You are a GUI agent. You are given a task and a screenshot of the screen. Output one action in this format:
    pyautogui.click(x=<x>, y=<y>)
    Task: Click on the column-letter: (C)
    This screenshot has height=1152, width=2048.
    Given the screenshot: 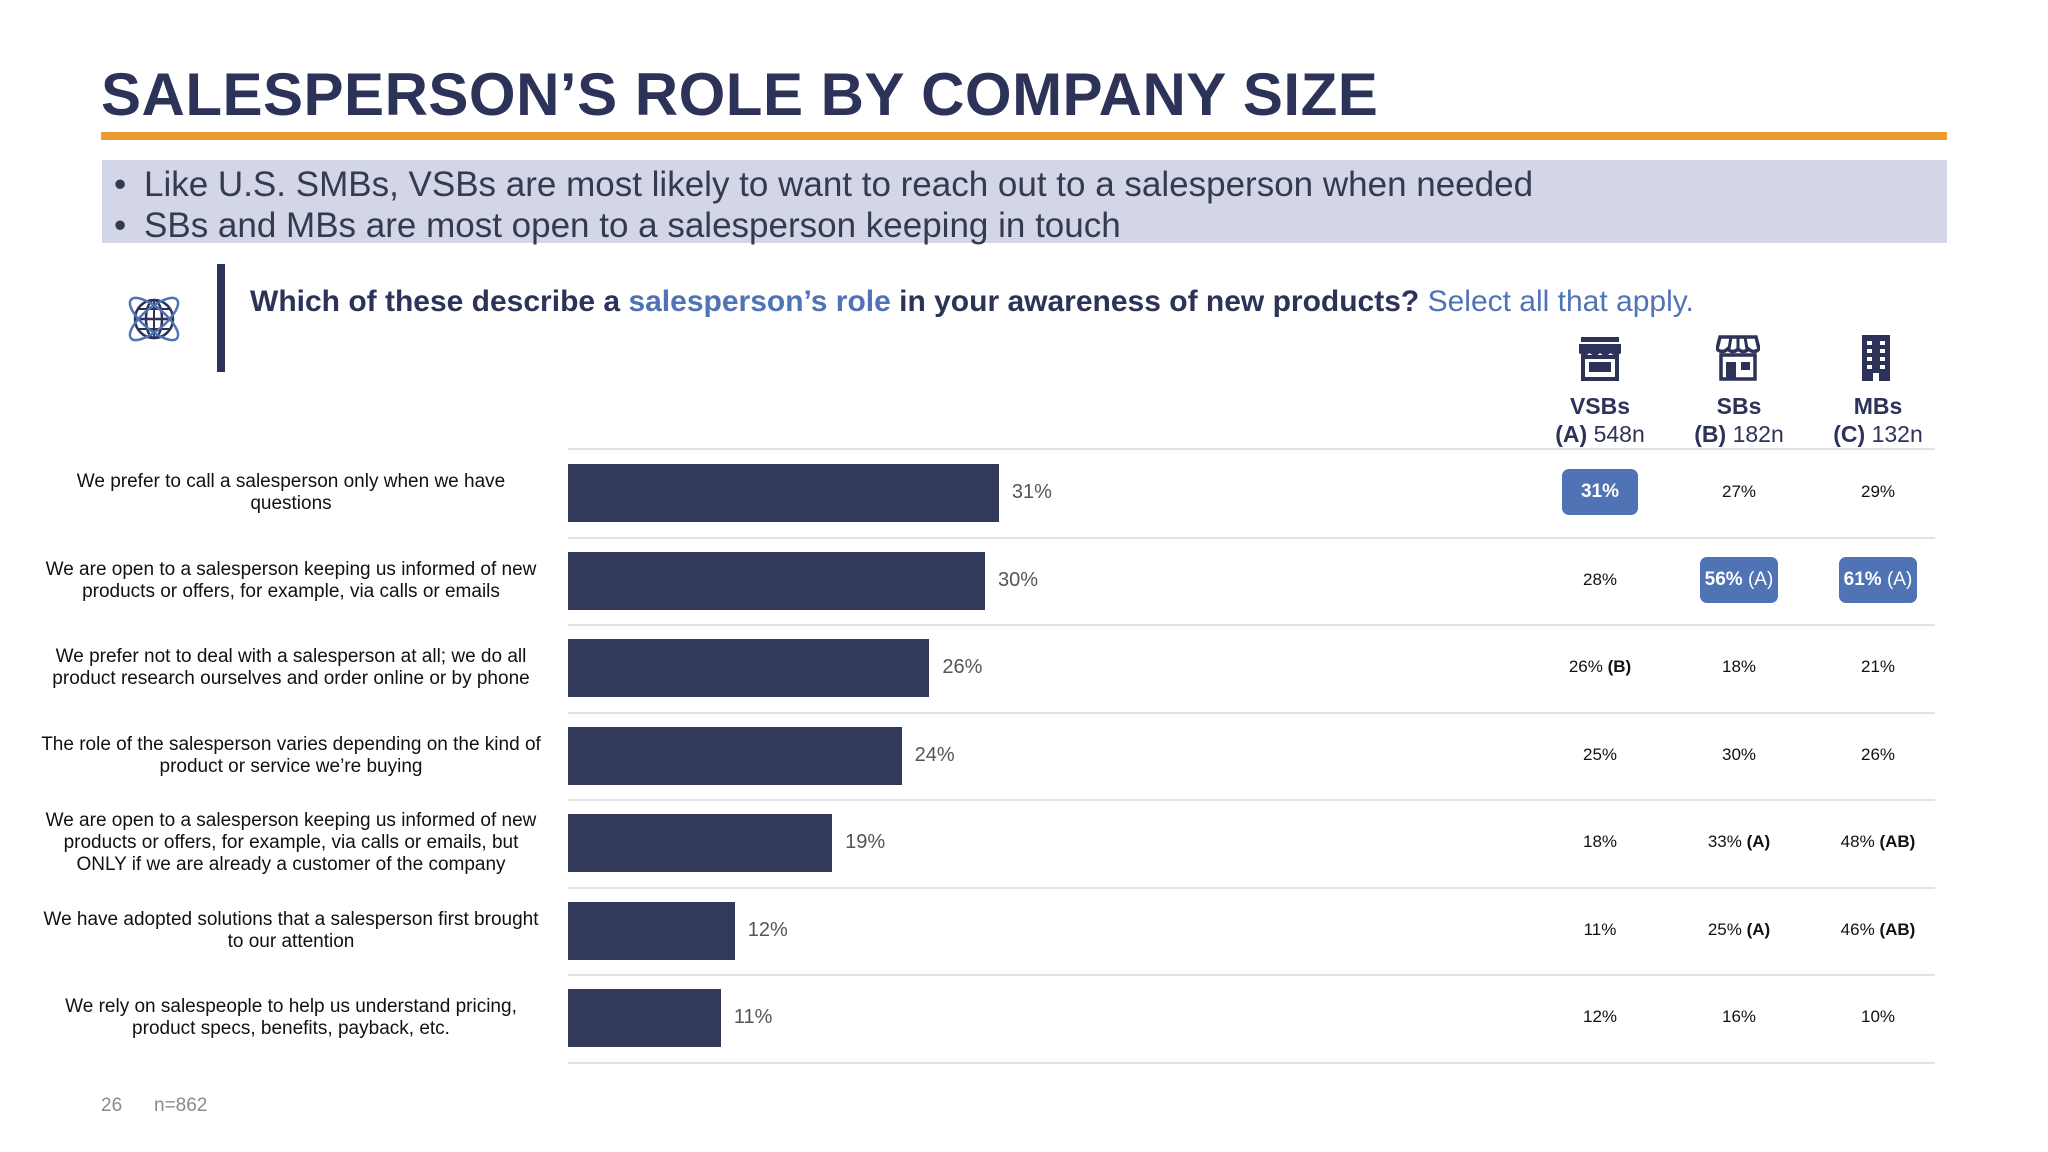 What is the action you would take?
    pyautogui.click(x=1849, y=434)
    